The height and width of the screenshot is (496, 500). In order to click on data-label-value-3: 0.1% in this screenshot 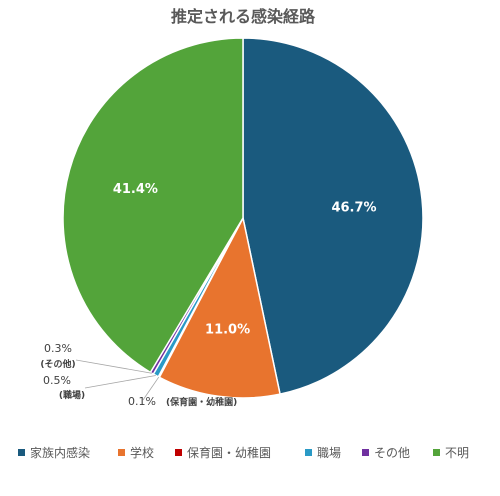, I will do `click(142, 401)`.